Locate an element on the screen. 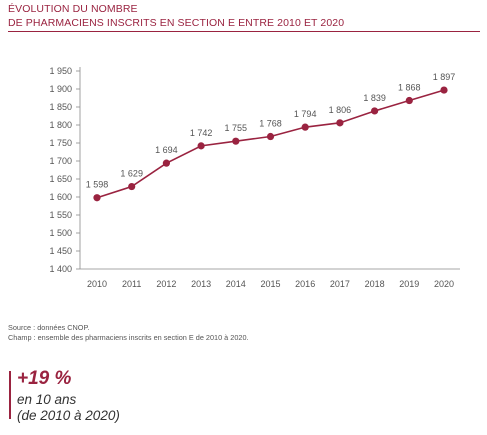 This screenshot has height=435, width=487. x-tick-label: 2014 is located at coordinates (236, 284).